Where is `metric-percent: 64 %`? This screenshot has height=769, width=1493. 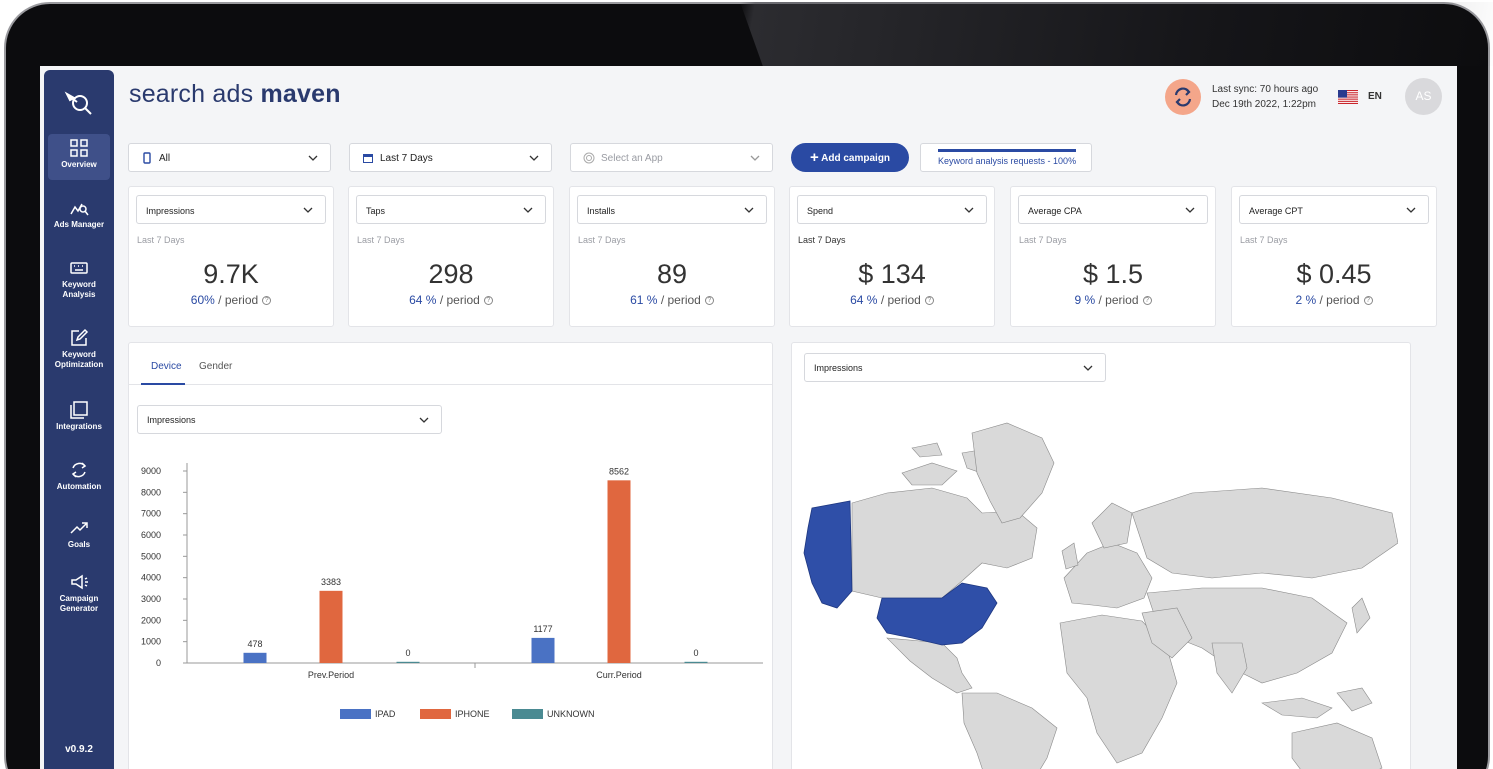 metric-percent: 64 % is located at coordinates (864, 300).